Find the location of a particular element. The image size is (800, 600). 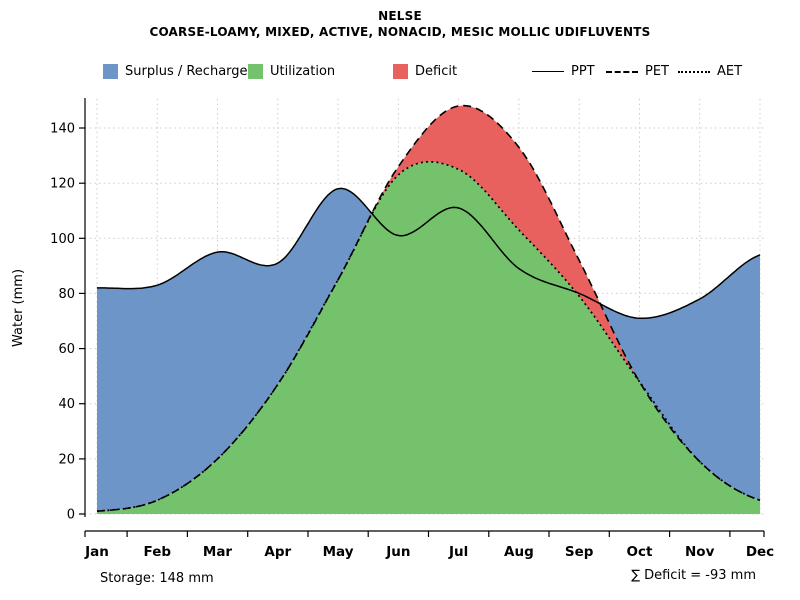

legend-item-deficit: Deficit is located at coordinates (425, 71).